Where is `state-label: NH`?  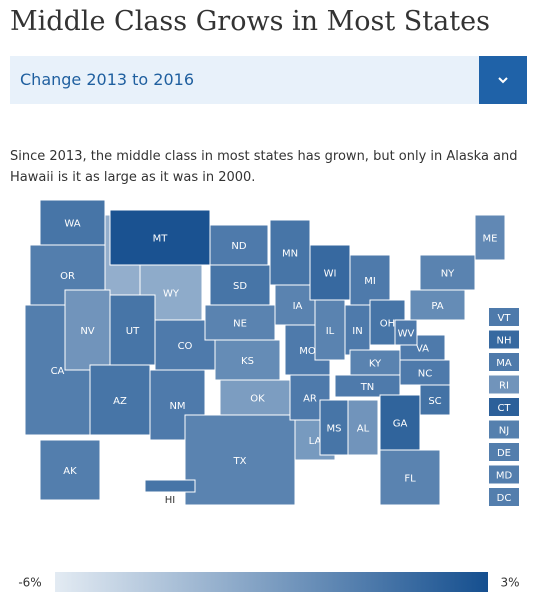
state-label: NH is located at coordinates (504, 341).